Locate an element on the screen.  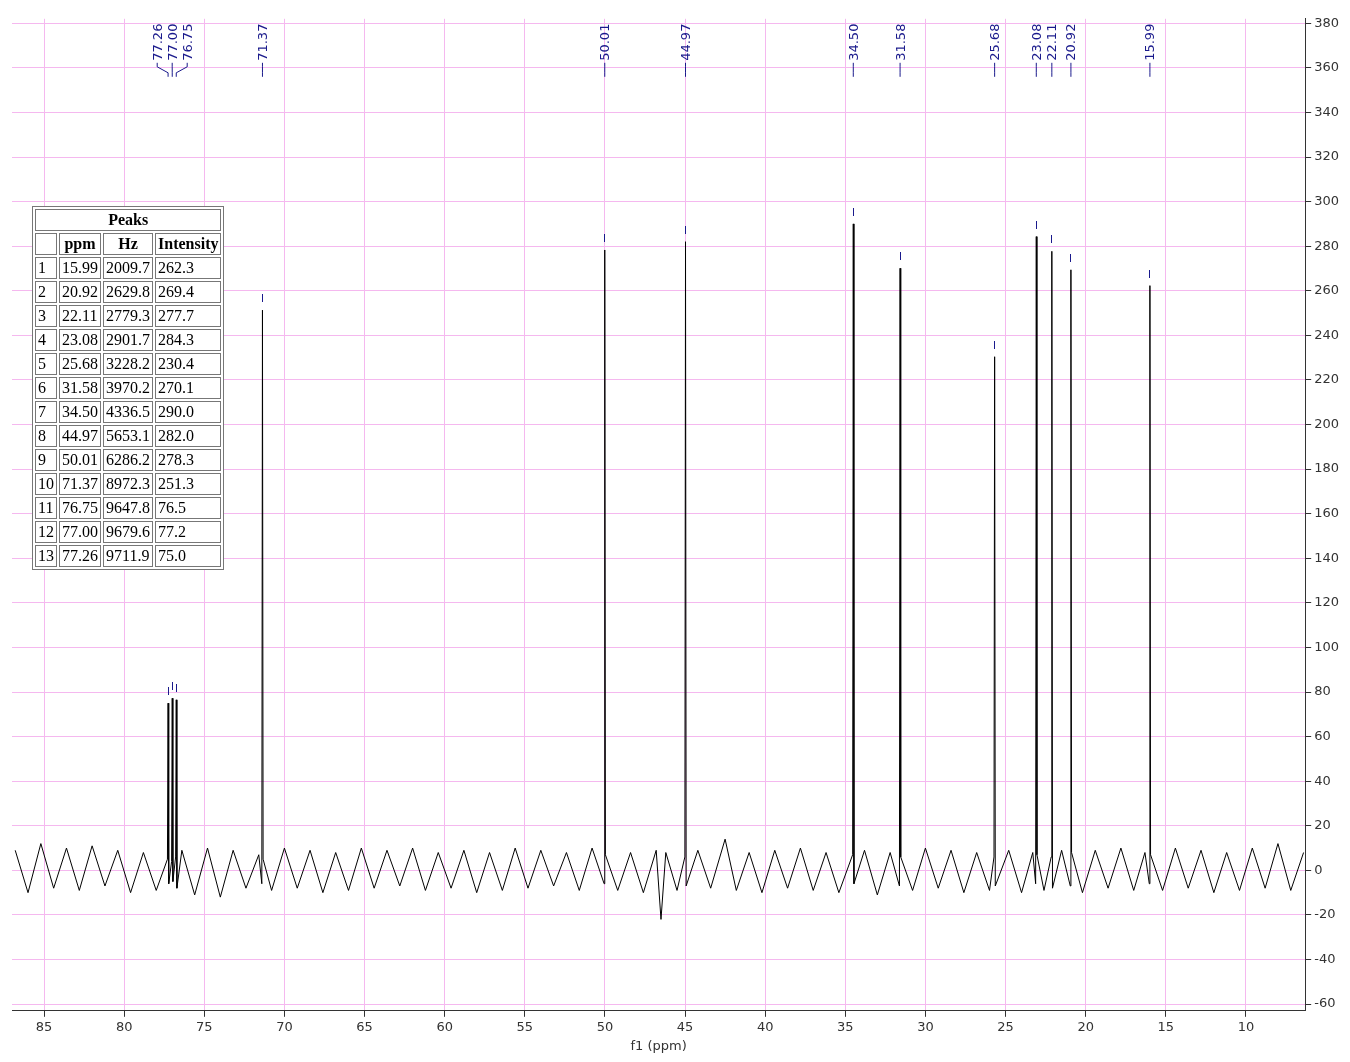
y-tick-label: 40 is located at coordinates (1322, 780).